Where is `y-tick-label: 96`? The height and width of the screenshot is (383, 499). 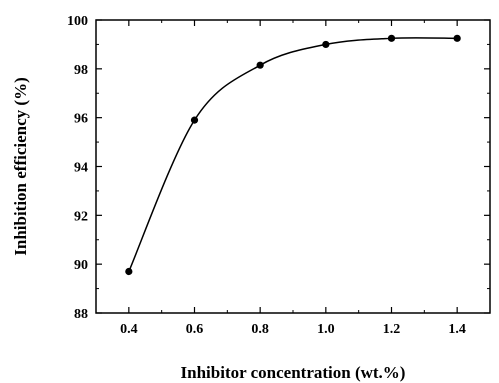
y-tick-label: 96 is located at coordinates (81, 119).